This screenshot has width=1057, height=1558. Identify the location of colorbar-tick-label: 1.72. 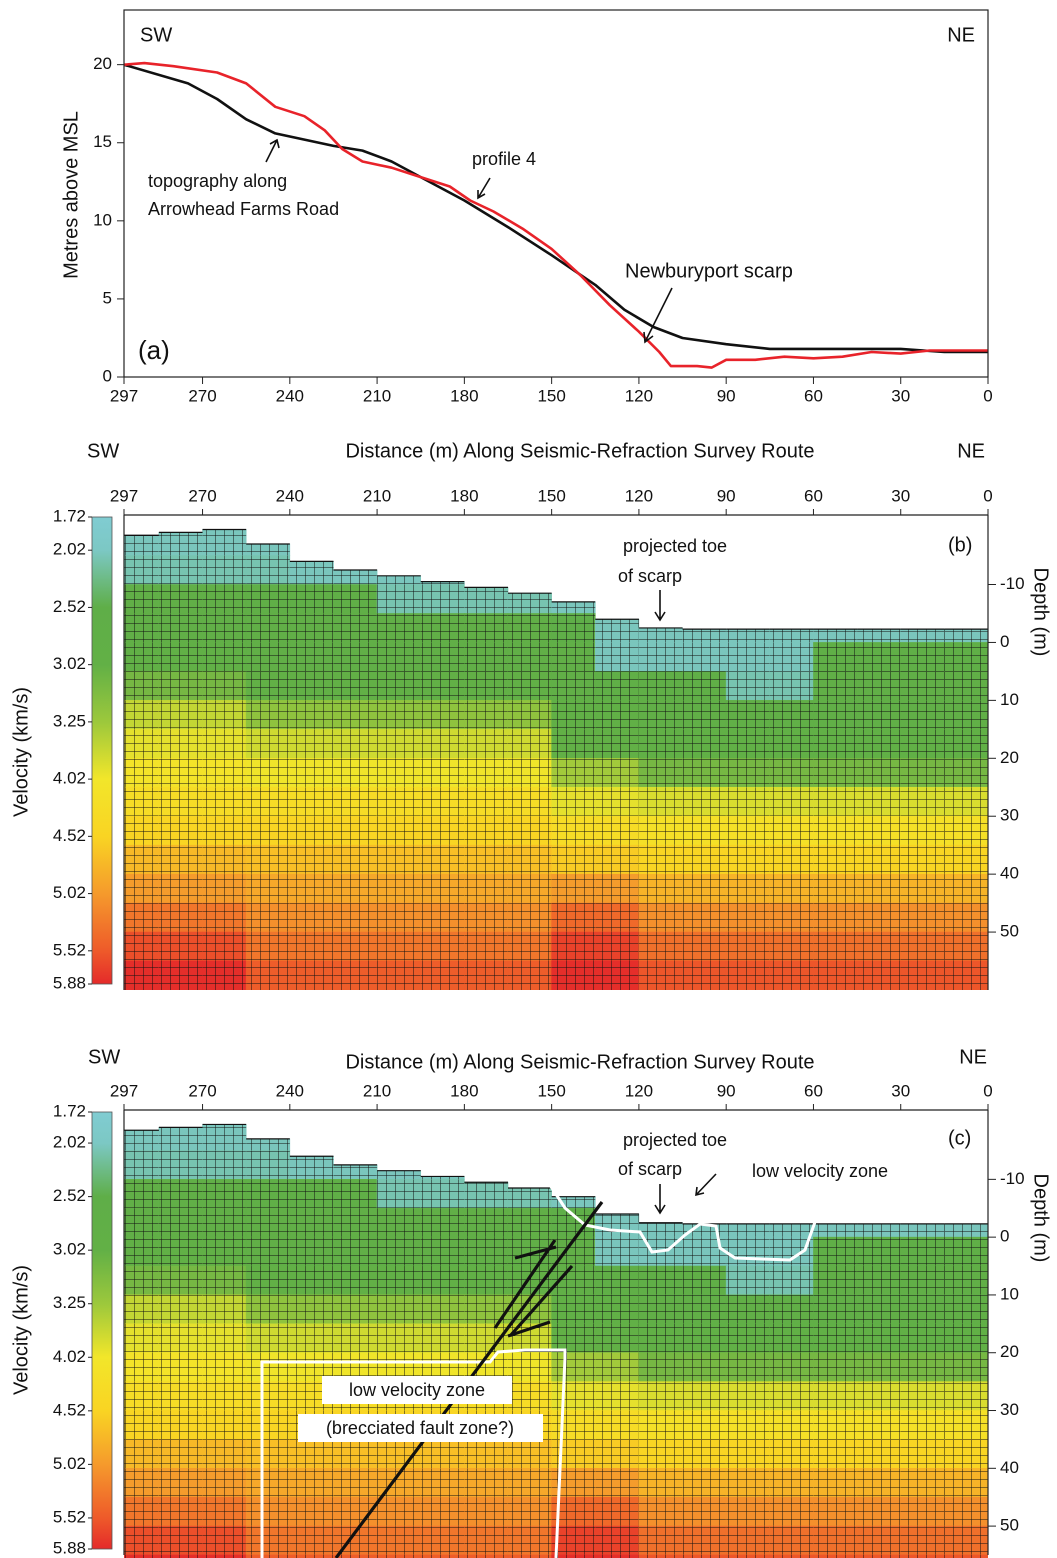
(69, 1110).